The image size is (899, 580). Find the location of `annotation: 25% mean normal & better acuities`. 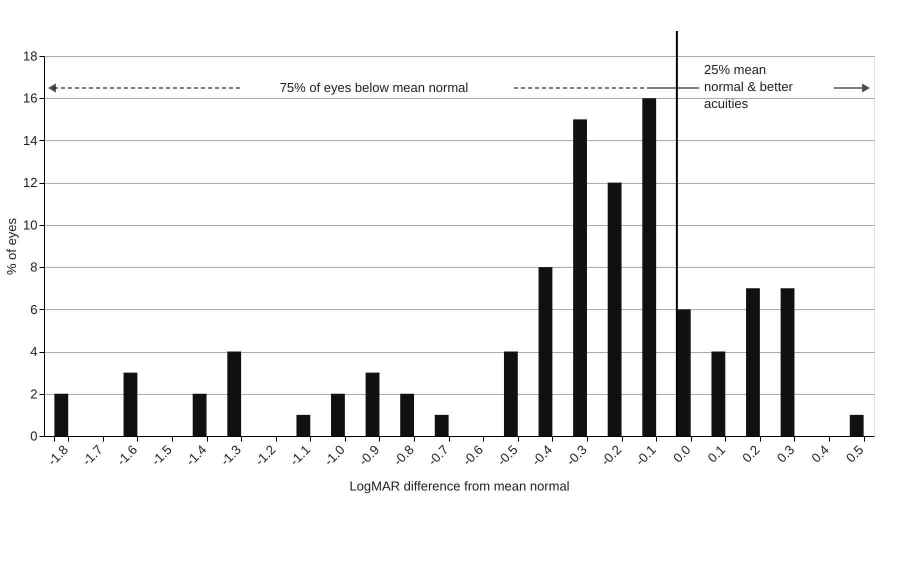

annotation: 25% mean normal & better acuities is located at coordinates (749, 86).